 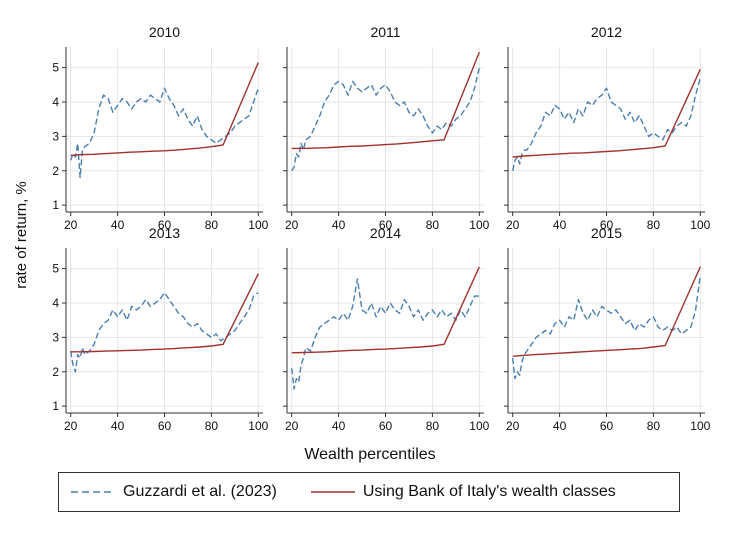 I want to click on panel-title: 2011, so click(x=385, y=32).